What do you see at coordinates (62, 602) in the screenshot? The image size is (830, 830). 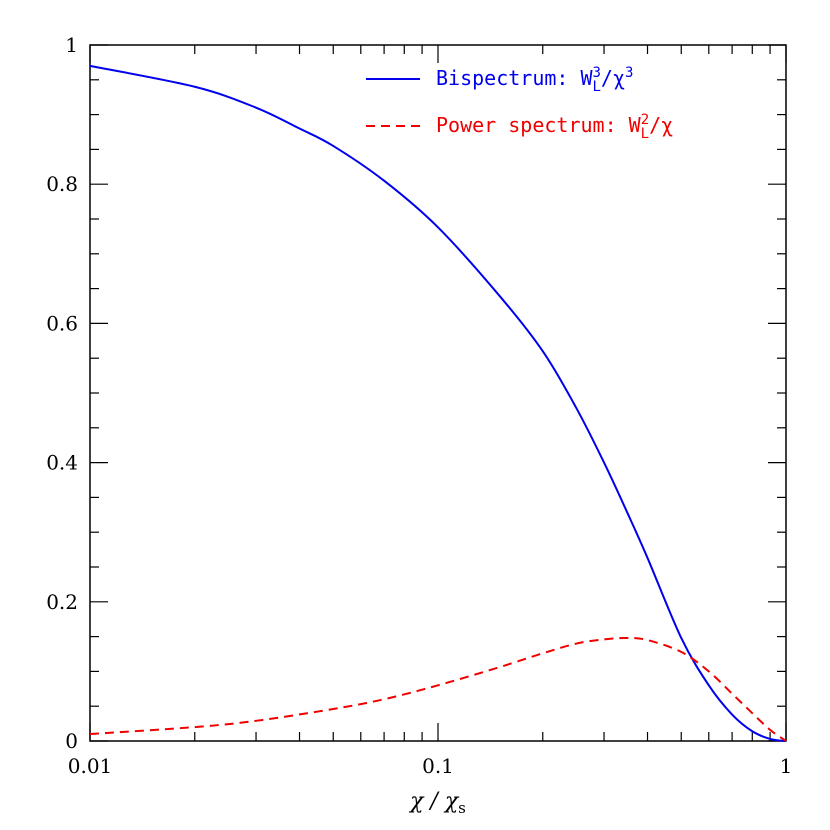 I see `y-tick-label: 0.2` at bounding box center [62, 602].